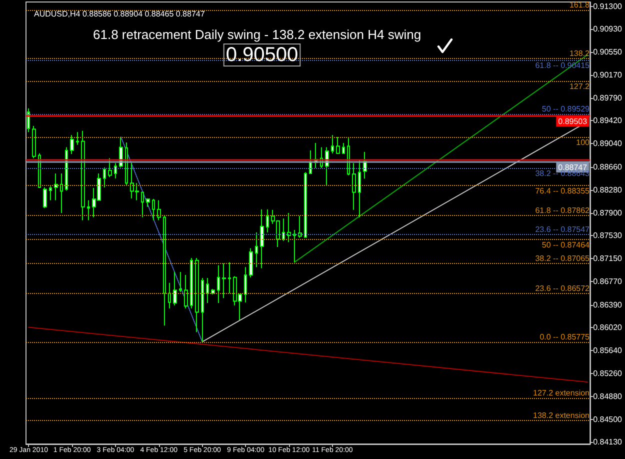 The image size is (625, 459). I want to click on y-tick-label: 0.90170, so click(608, 75).